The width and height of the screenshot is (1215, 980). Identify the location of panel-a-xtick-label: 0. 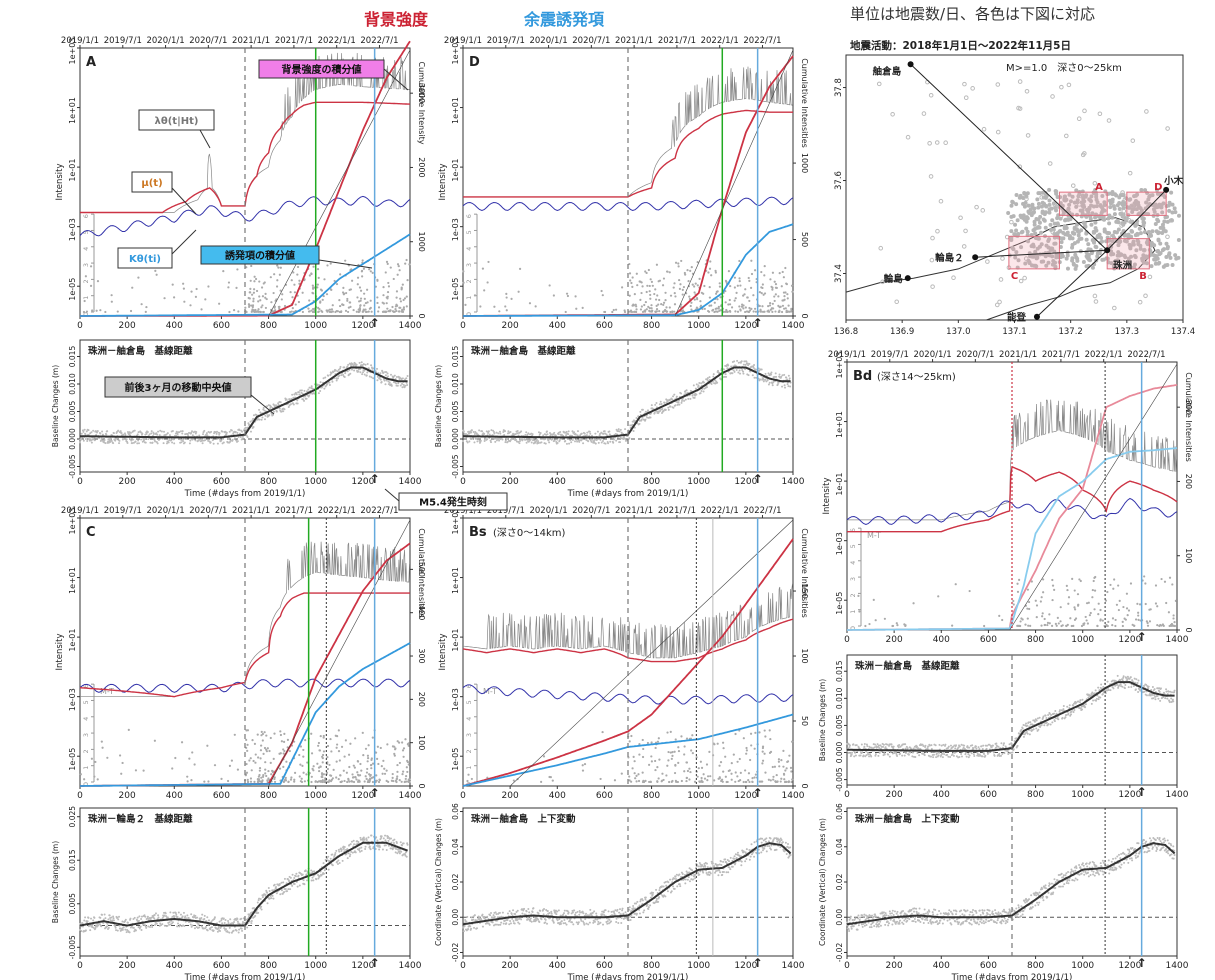
(80, 326).